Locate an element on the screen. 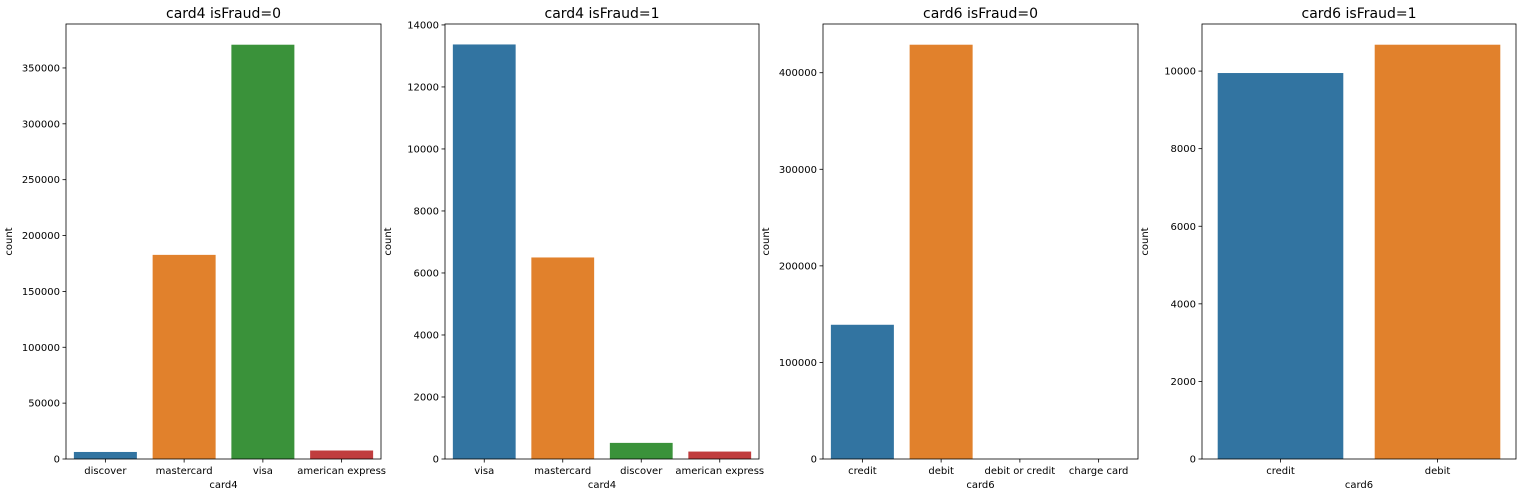 The width and height of the screenshot is (1523, 497). y-tick-label: 12000 is located at coordinates (423, 87).